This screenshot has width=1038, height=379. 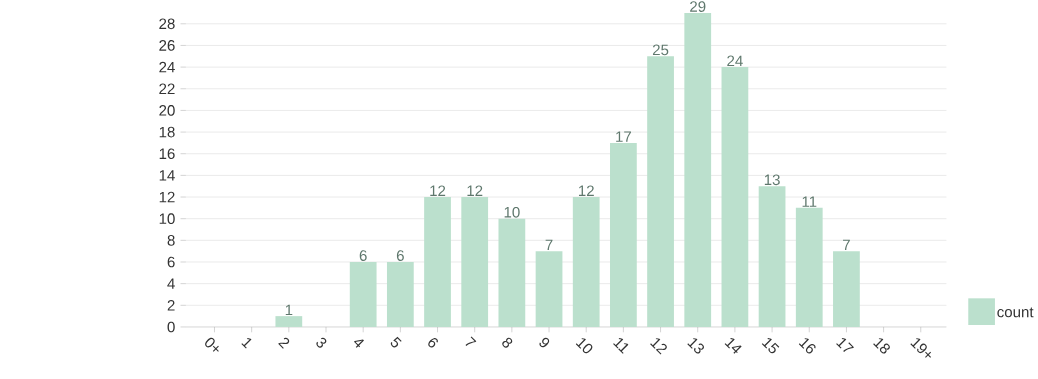 I want to click on text: 17, so click(x=623, y=136).